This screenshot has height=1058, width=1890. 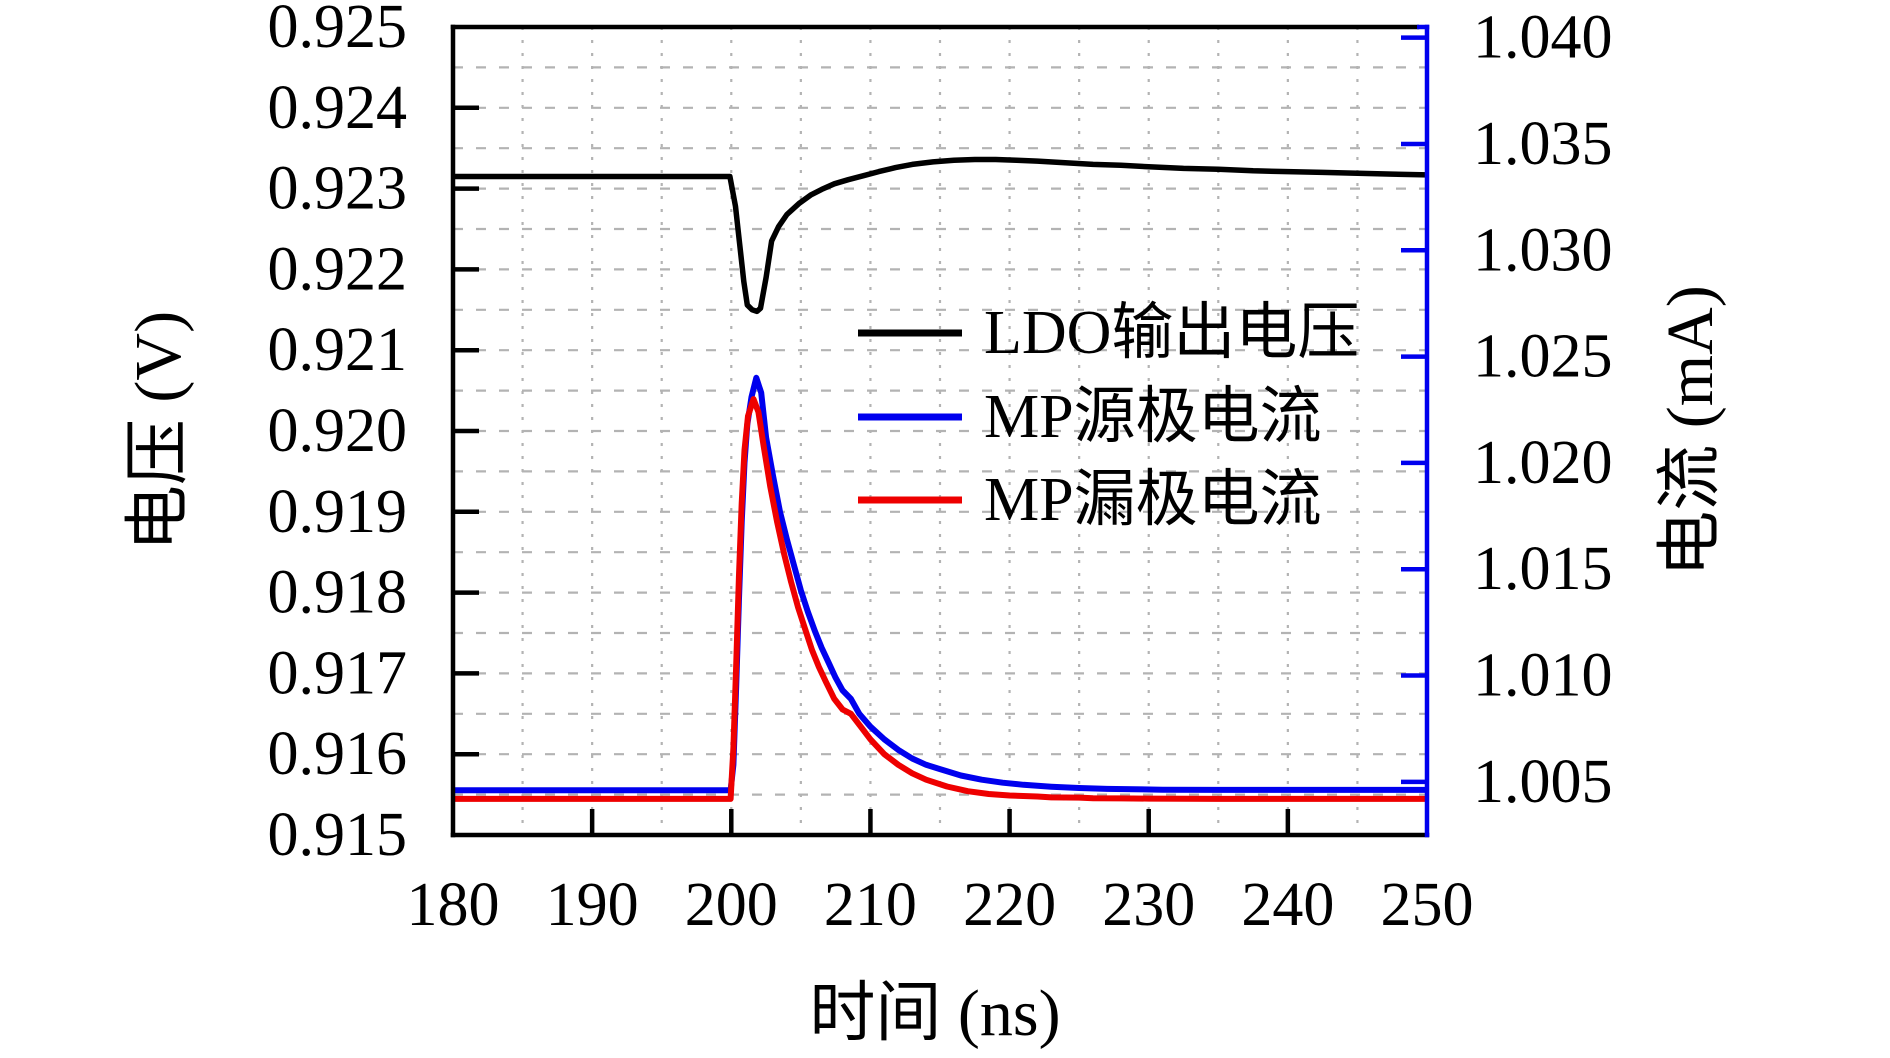 What do you see at coordinates (338, 512) in the screenshot?
I see `left-tick-label: 0.919` at bounding box center [338, 512].